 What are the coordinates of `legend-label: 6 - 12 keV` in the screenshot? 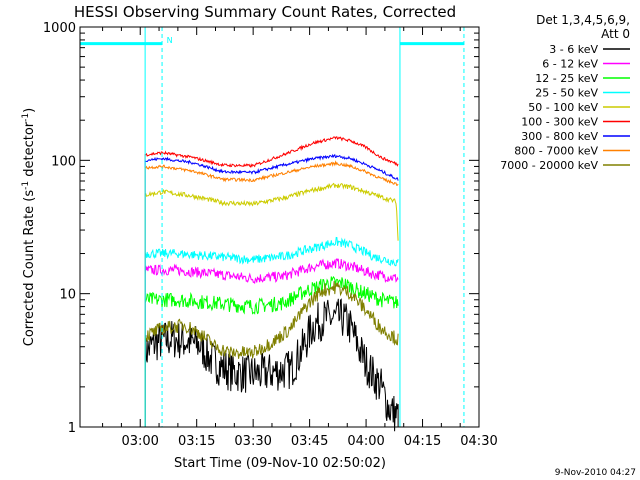 It's located at (570, 64).